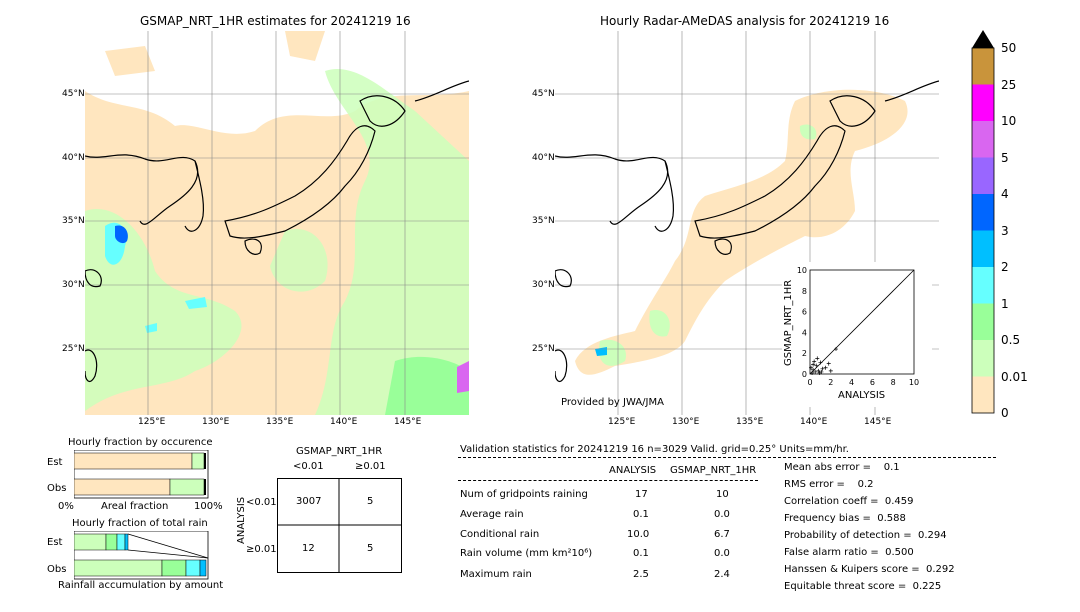  Describe the element at coordinates (1005, 303) in the screenshot. I see `colorbar-label: 1` at that location.